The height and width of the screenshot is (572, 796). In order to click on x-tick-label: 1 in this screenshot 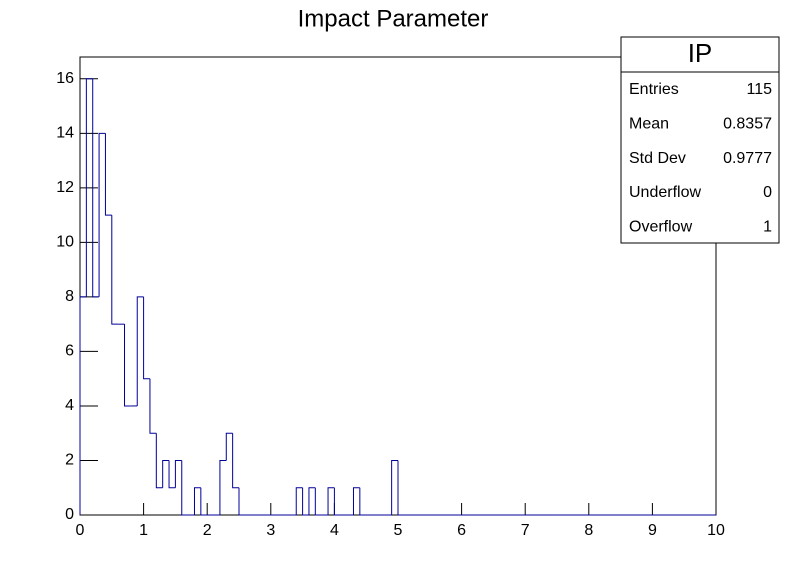, I will do `click(143, 530)`.